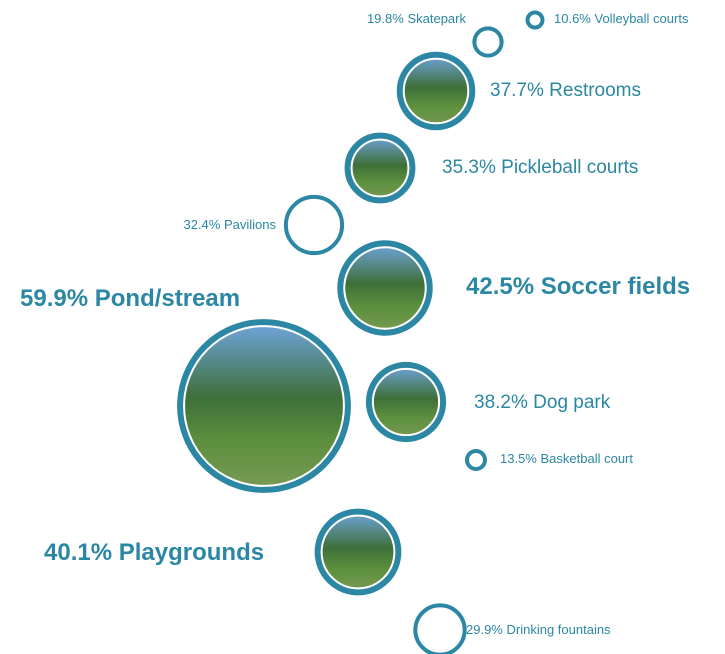 The image size is (725, 654). I want to click on value-label: 29.9%, so click(484, 629).